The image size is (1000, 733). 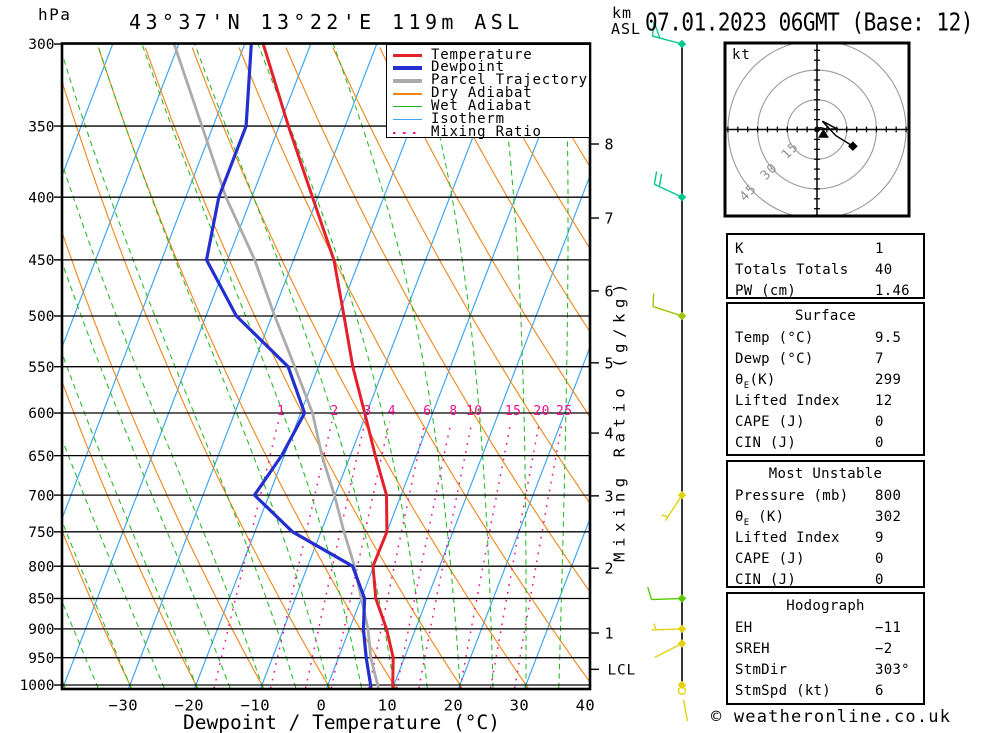 I want to click on pressure-tick-label: 800, so click(x=41, y=567).